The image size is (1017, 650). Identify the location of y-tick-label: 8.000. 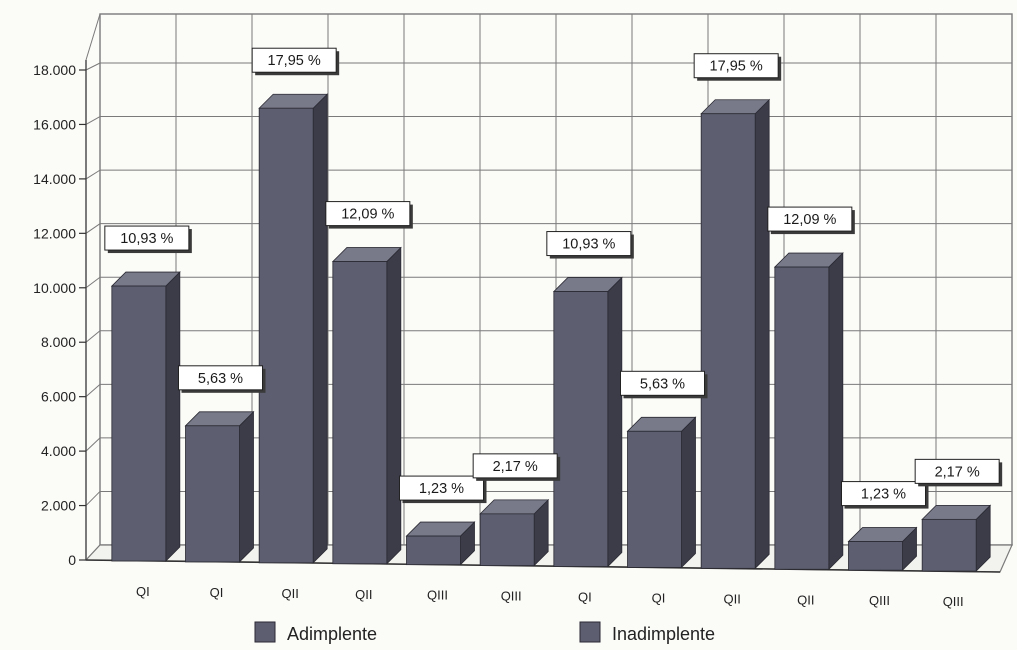
(58, 342).